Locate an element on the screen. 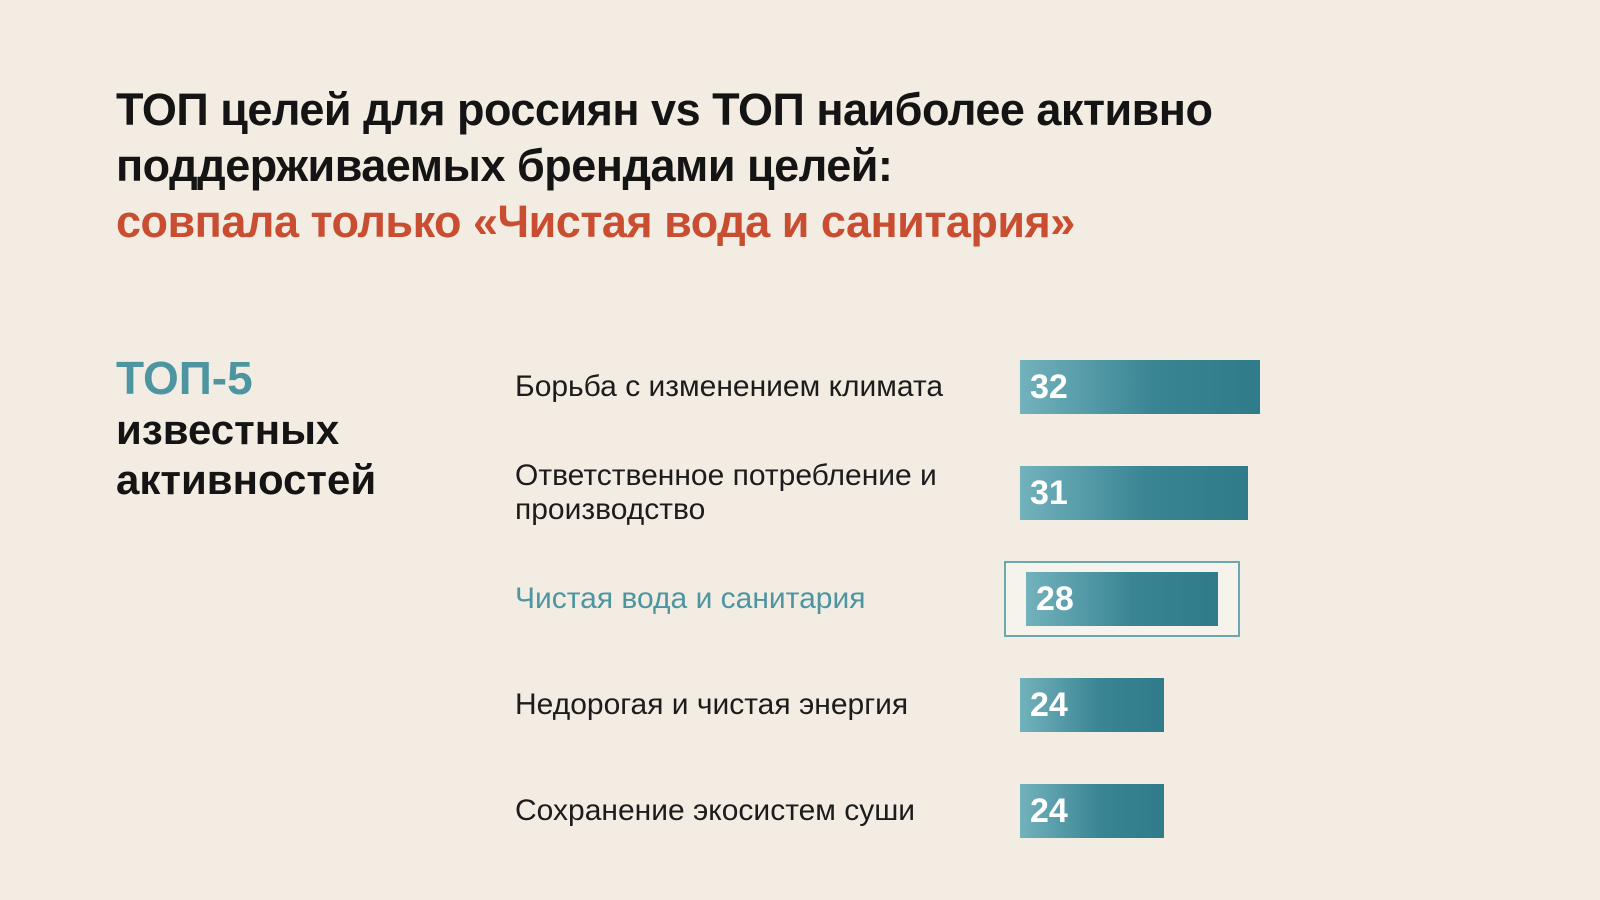 The image size is (1600, 900). category-label: Борьба с изменением климата is located at coordinates (729, 386).